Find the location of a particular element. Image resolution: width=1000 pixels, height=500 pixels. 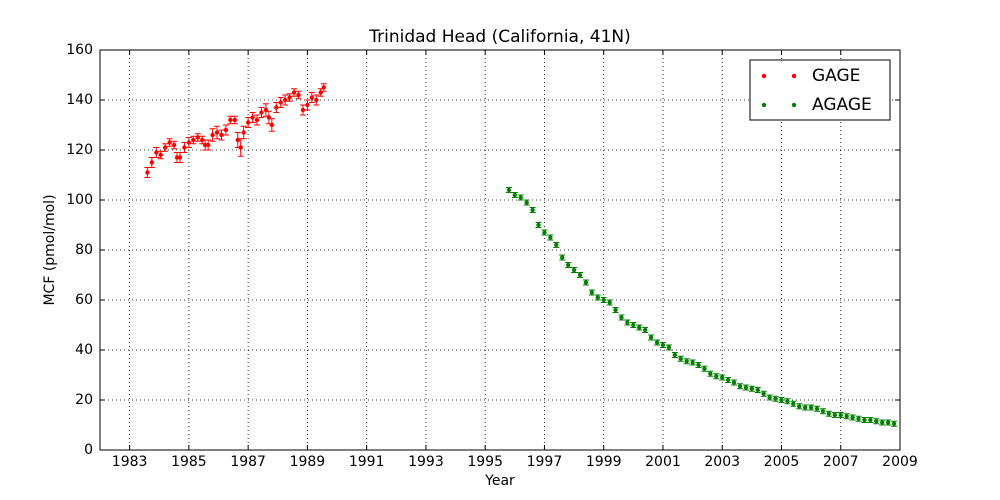

y-tick-label: 60 is located at coordinates (84, 300).